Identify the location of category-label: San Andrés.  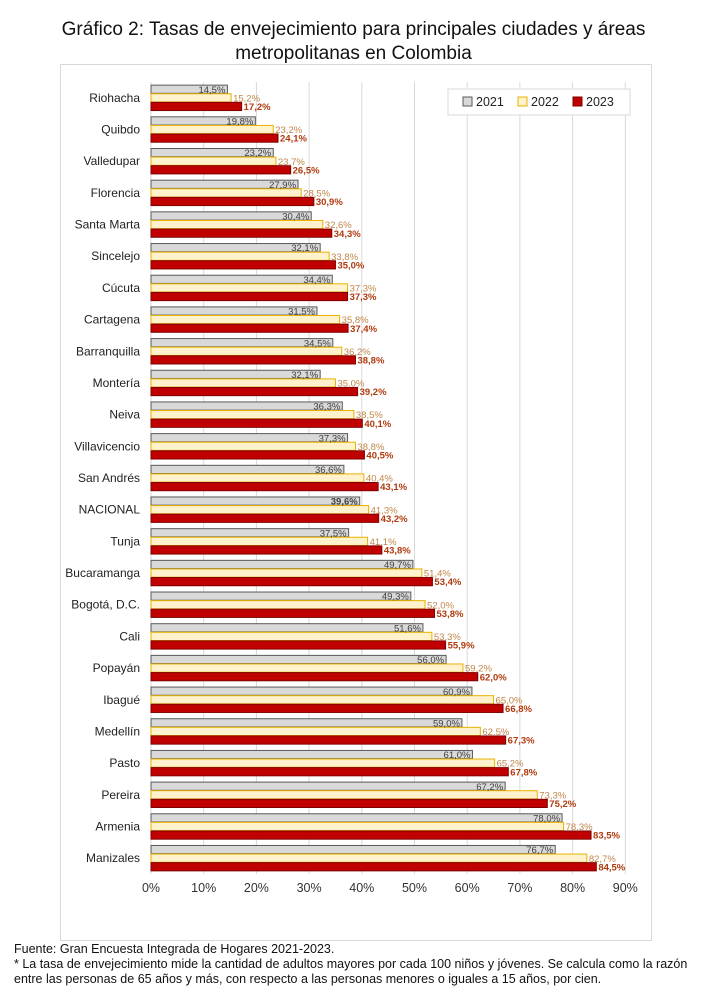
(109, 478).